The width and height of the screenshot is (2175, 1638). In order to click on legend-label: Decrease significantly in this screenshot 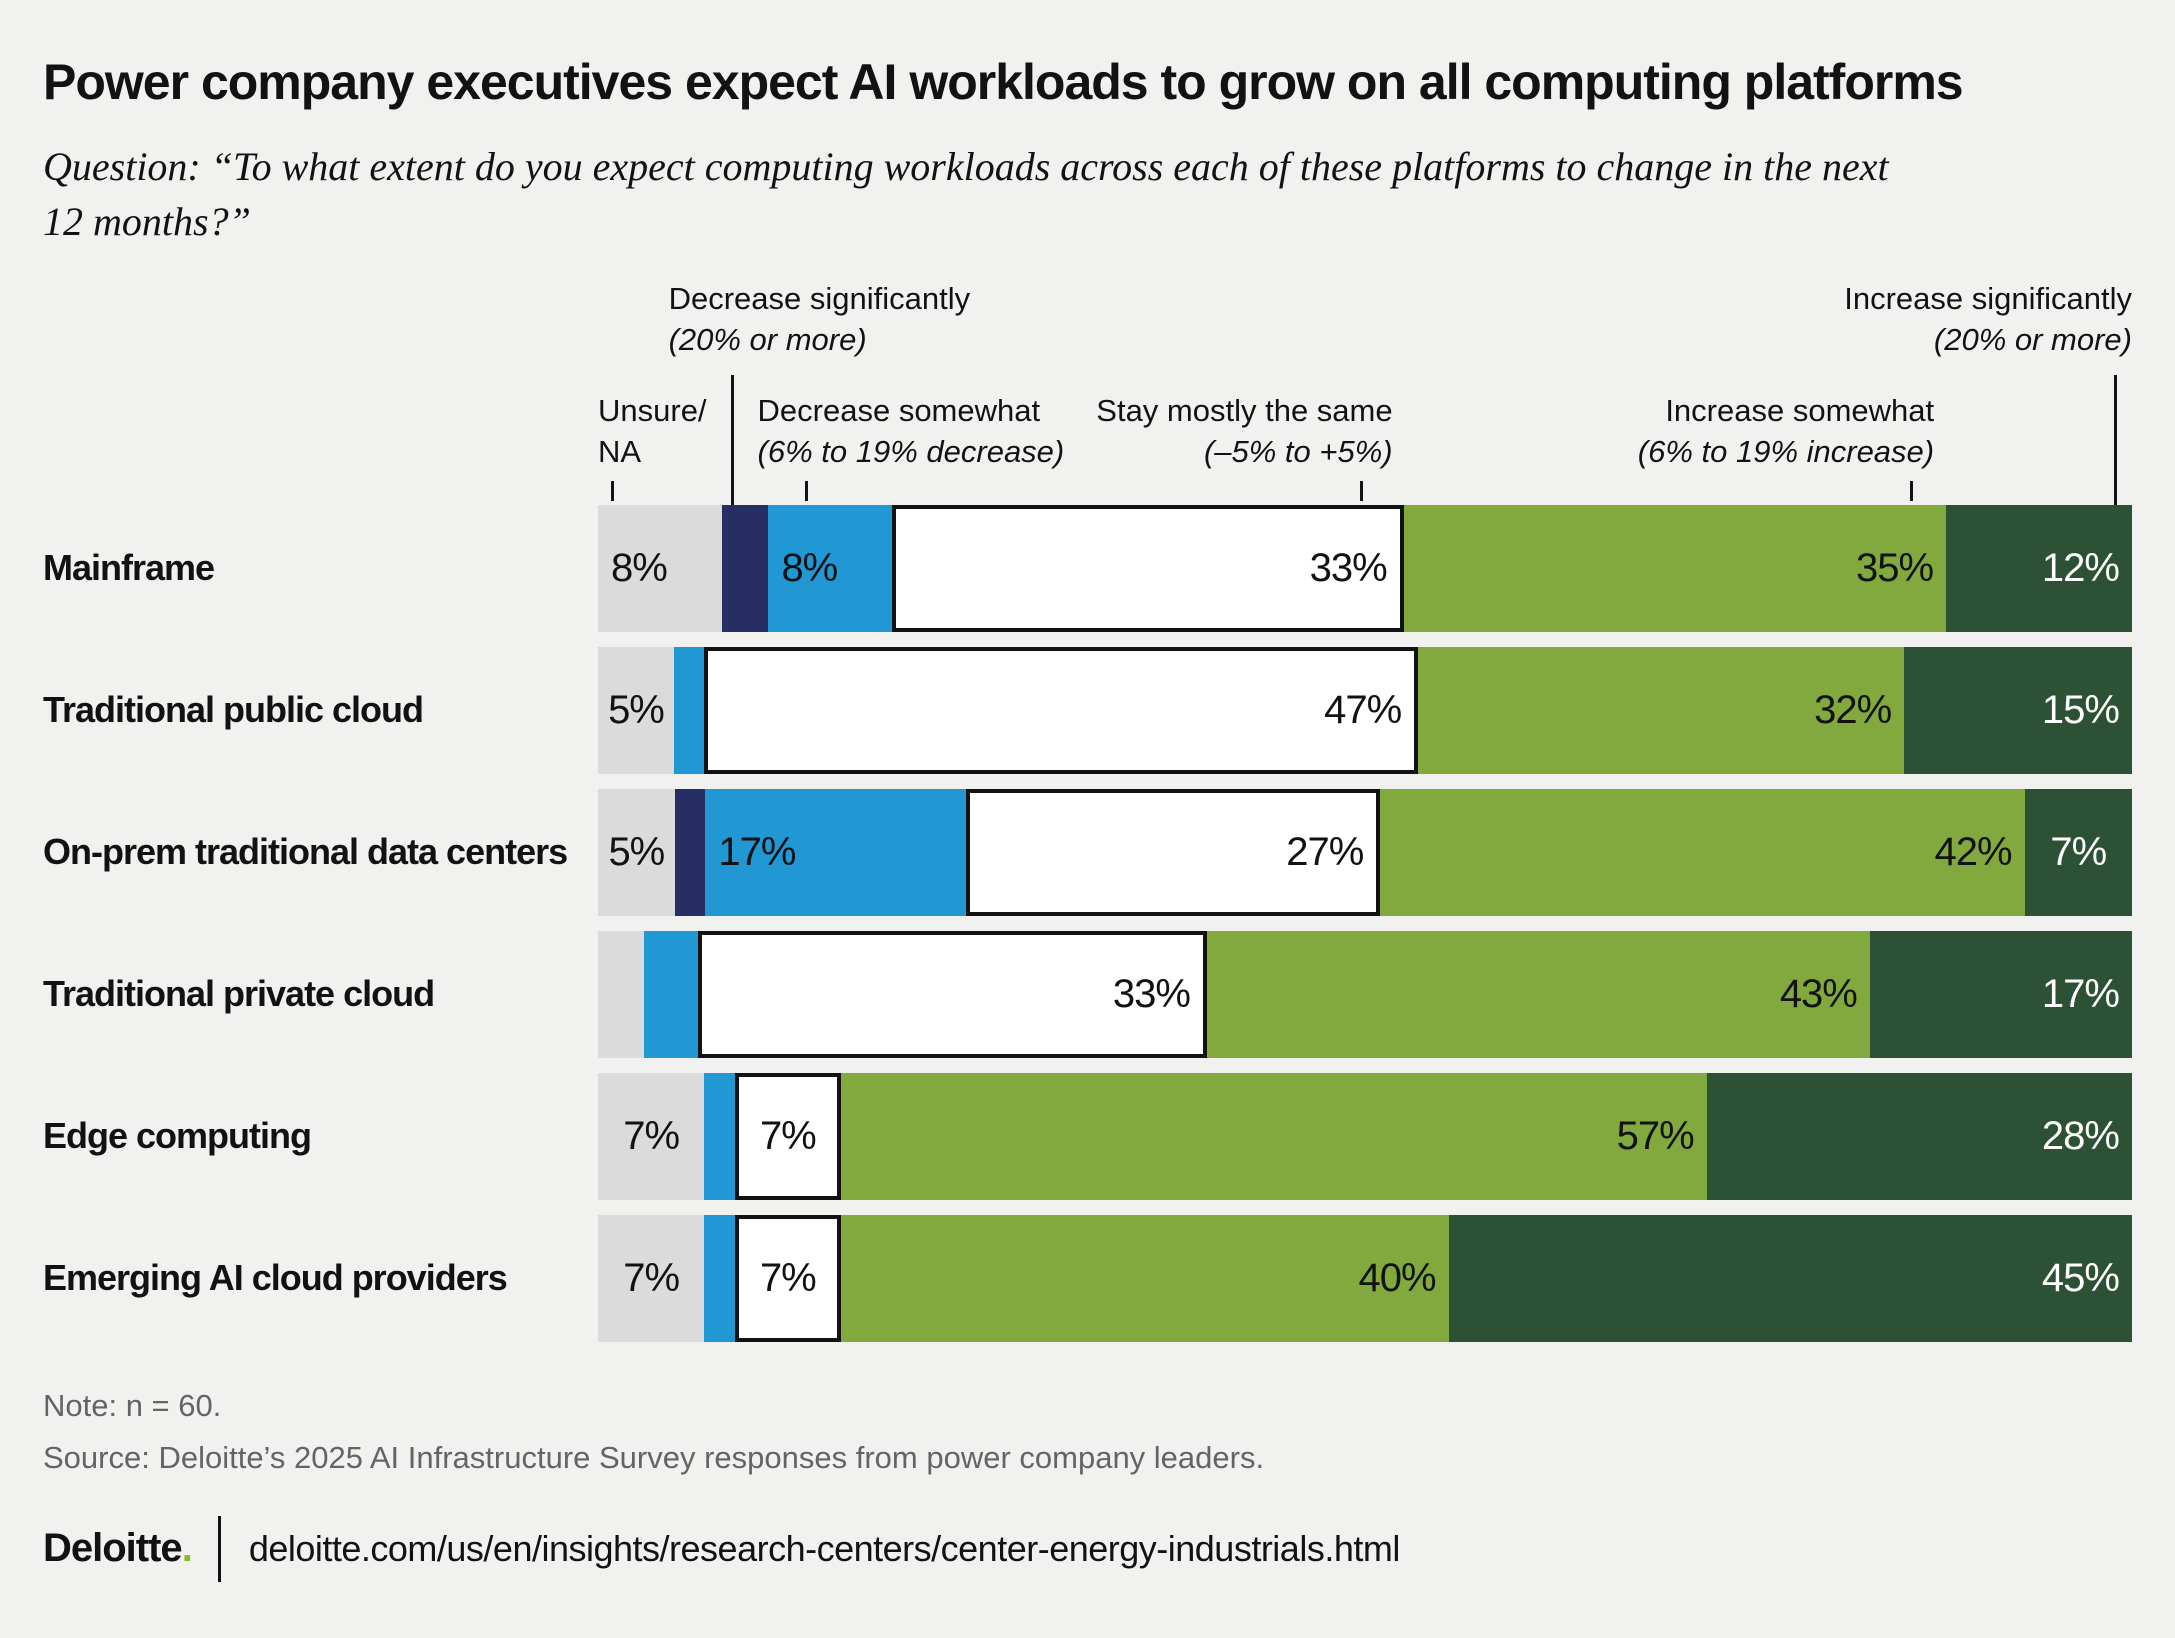, I will do `click(819, 298)`.